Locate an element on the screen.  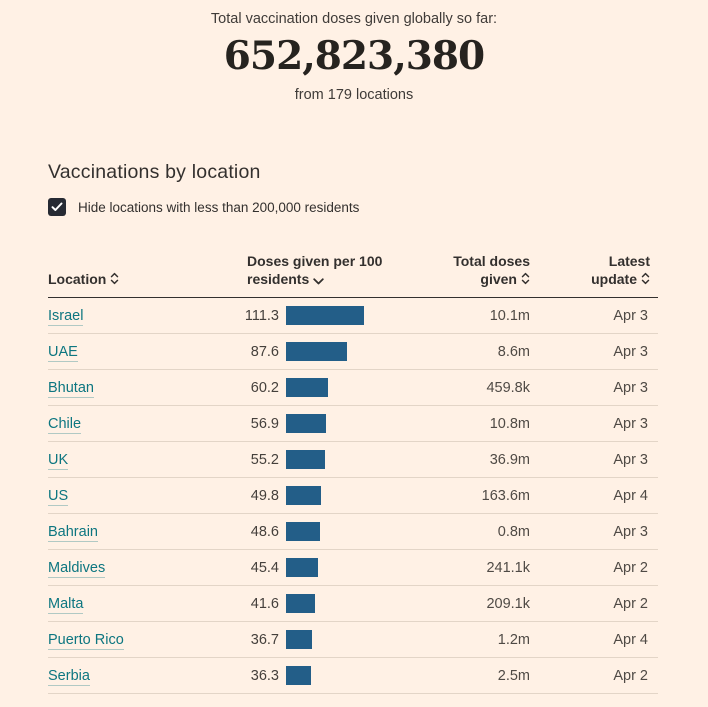
doses-per-100-value: 56.9 is located at coordinates (264, 423).